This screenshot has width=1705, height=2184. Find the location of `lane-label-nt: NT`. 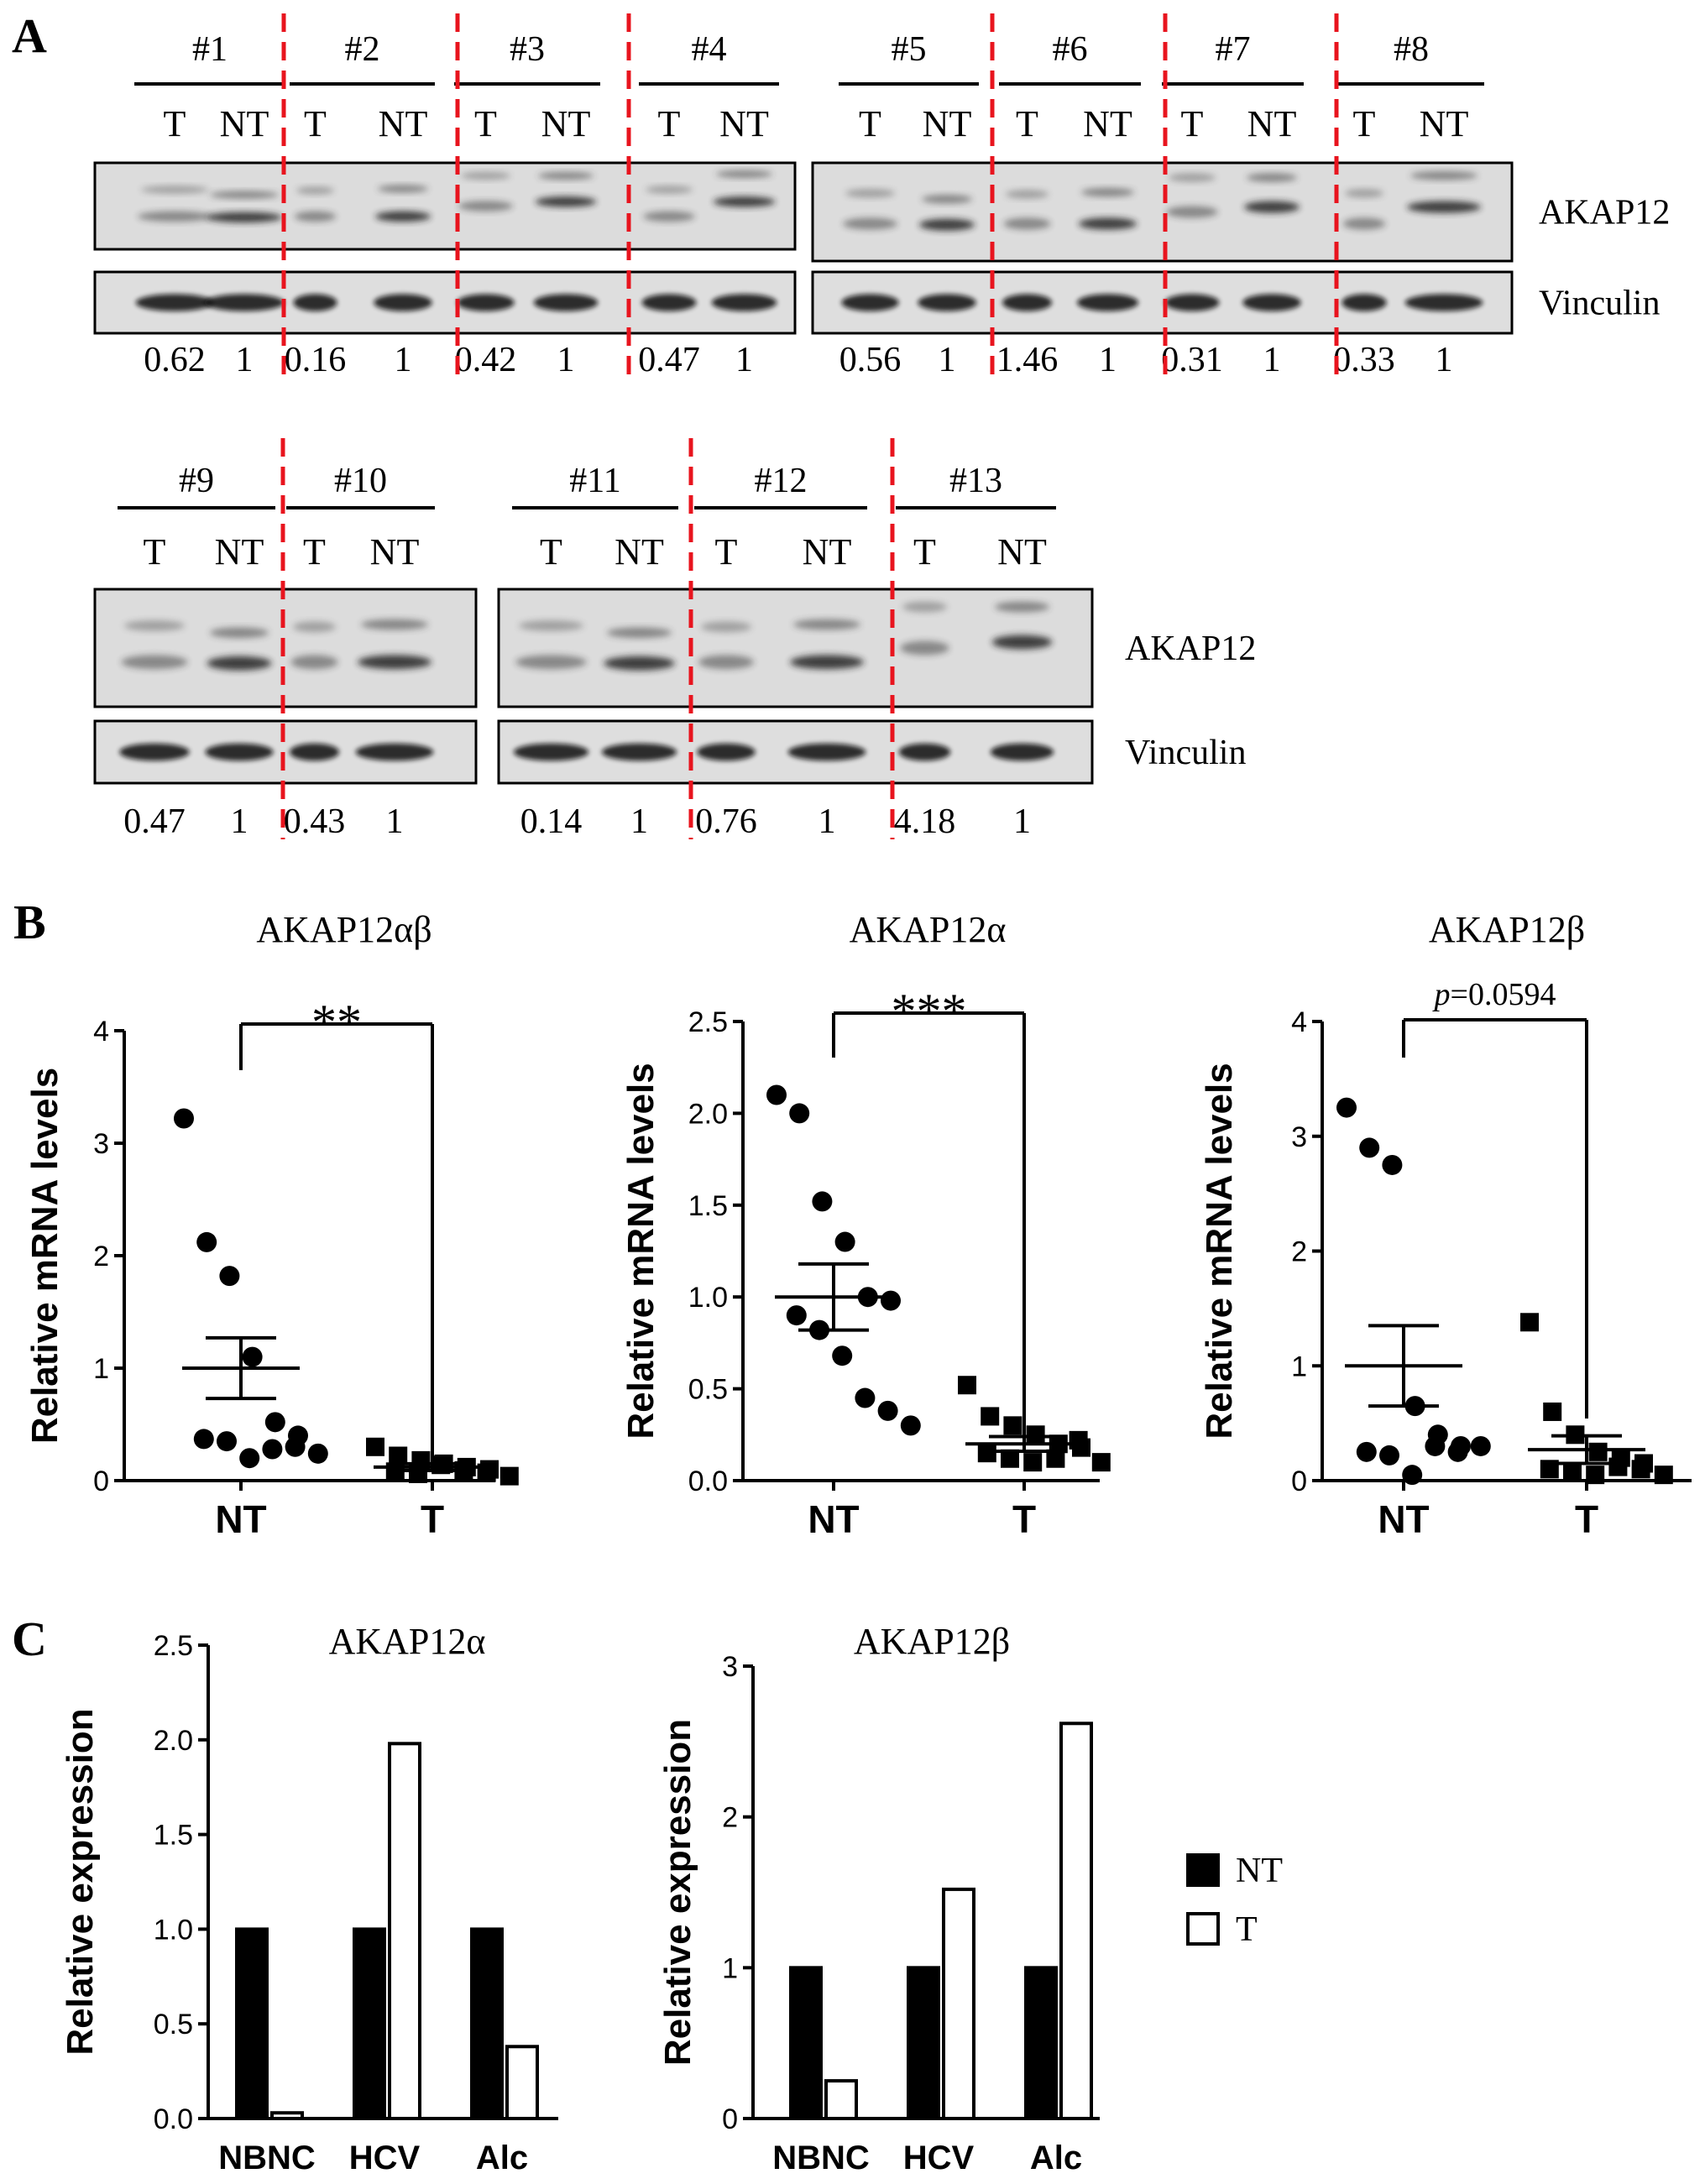

lane-label-nt: NT is located at coordinates (395, 551).